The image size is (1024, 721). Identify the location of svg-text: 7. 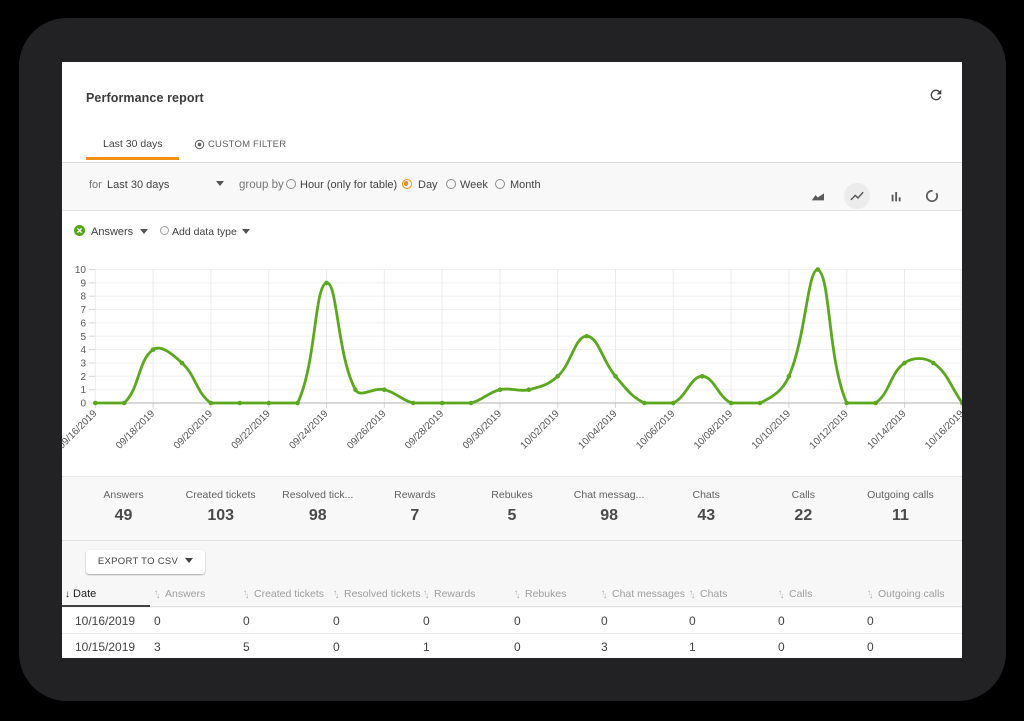
(83, 310).